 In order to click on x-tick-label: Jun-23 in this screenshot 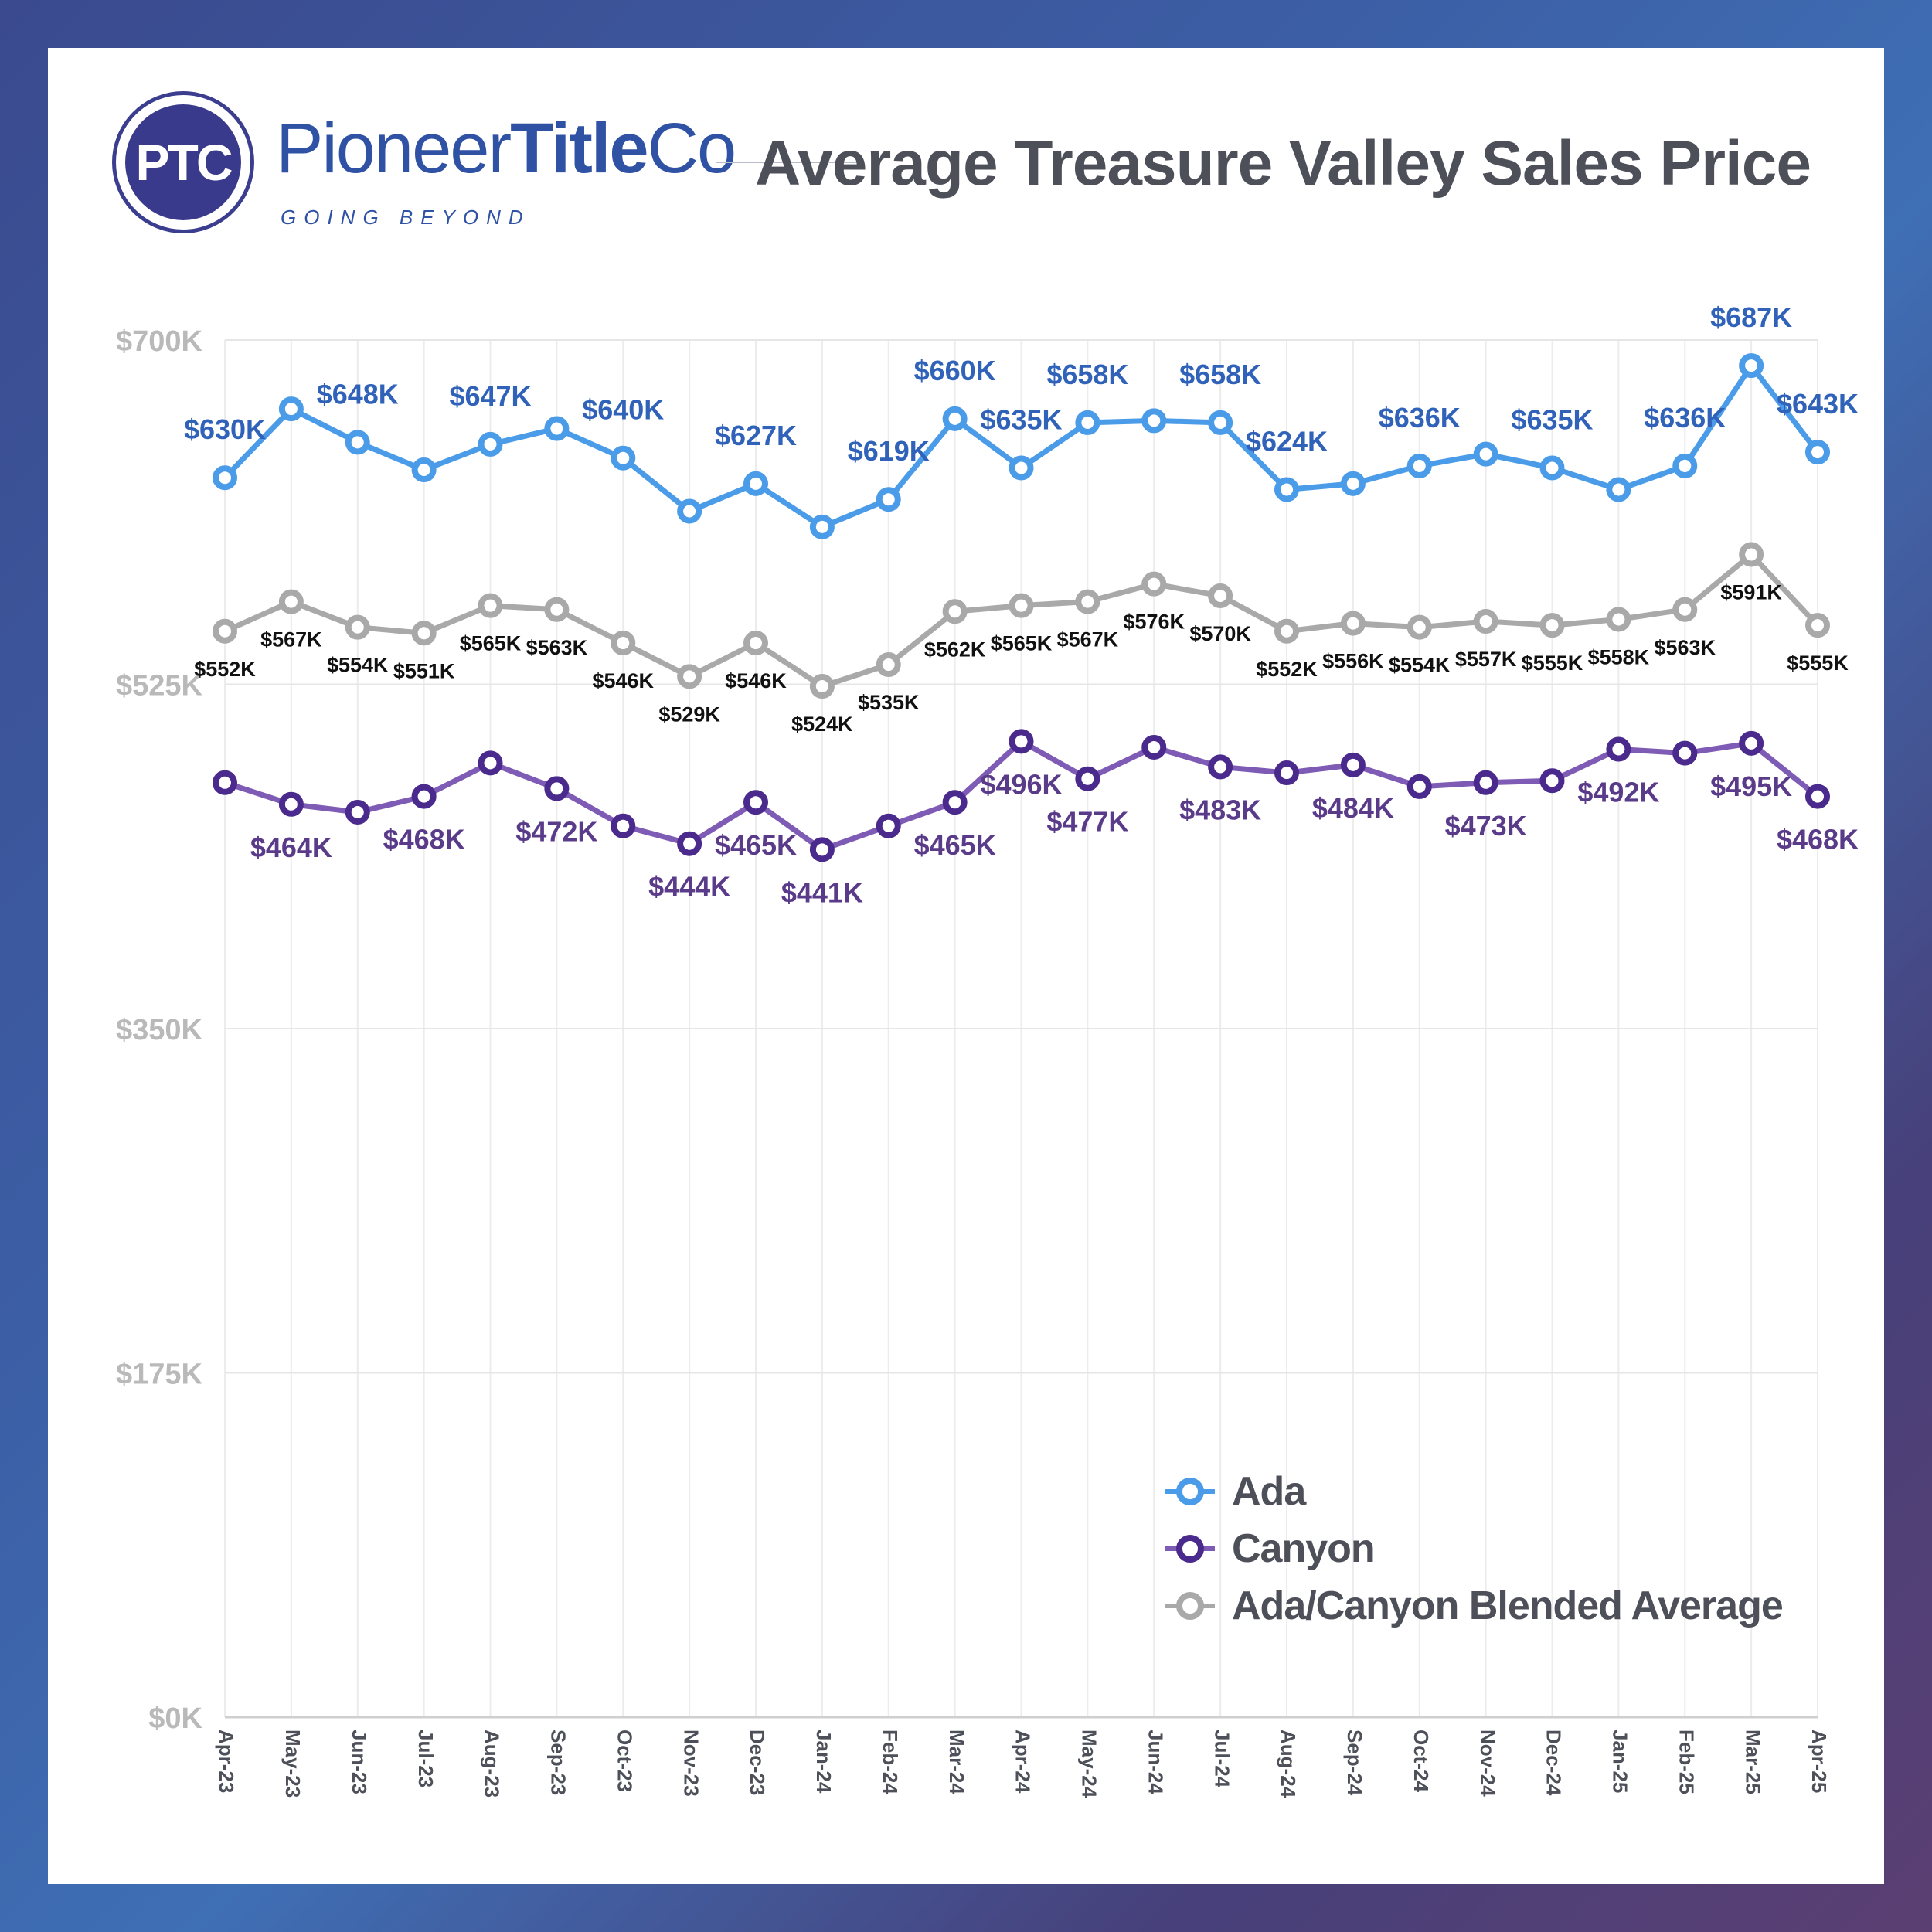, I will do `click(360, 1762)`.